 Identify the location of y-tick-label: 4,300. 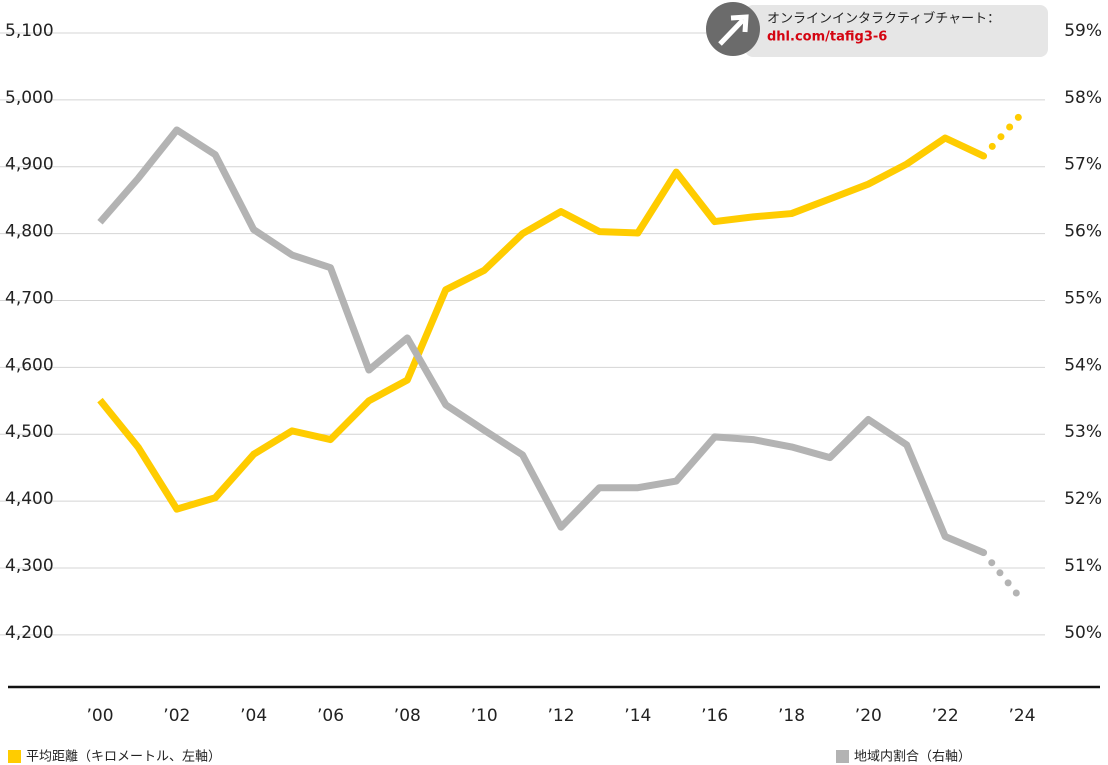
(29, 566).